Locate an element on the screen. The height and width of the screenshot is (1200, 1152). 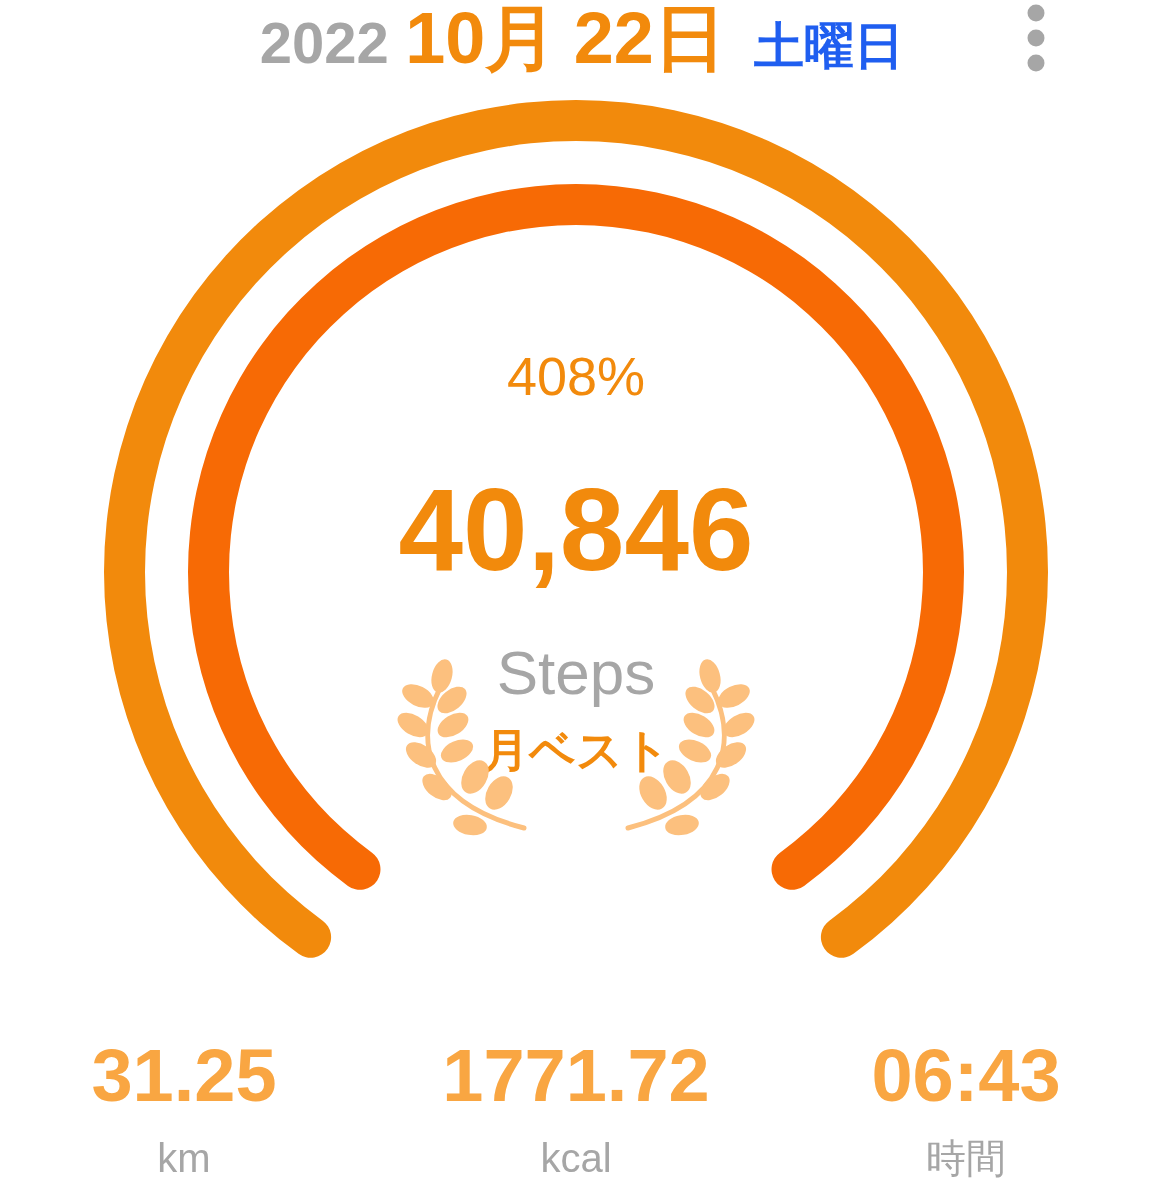
chart-title: 2022 10月 22日 土曜日 is located at coordinates (582, 39).